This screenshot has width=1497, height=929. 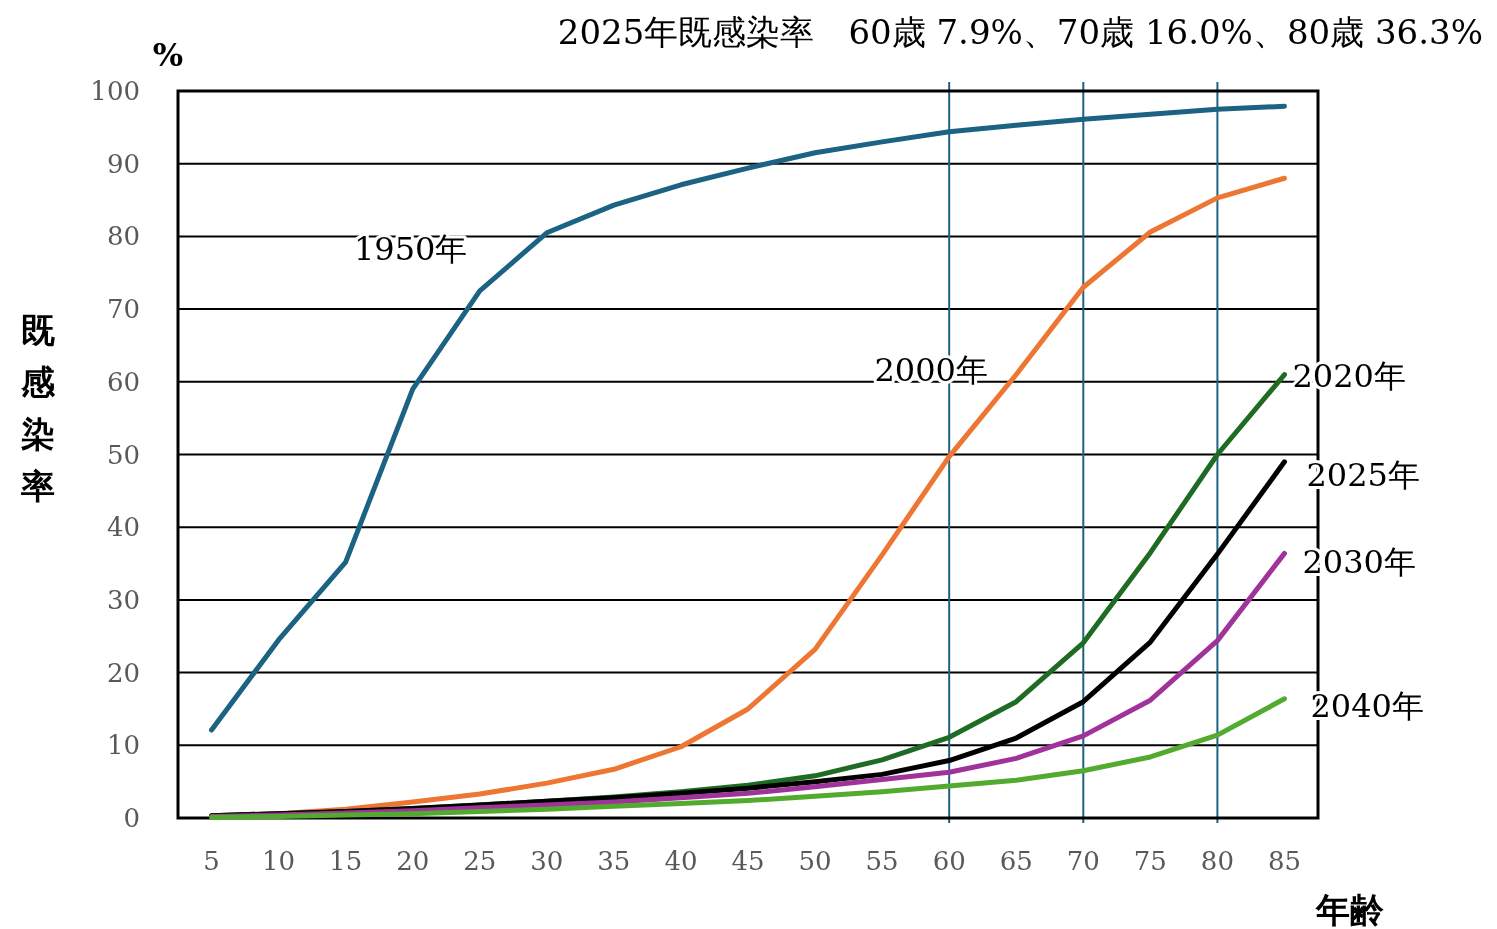 I want to click on y-tick-label: 20, so click(x=123, y=672).